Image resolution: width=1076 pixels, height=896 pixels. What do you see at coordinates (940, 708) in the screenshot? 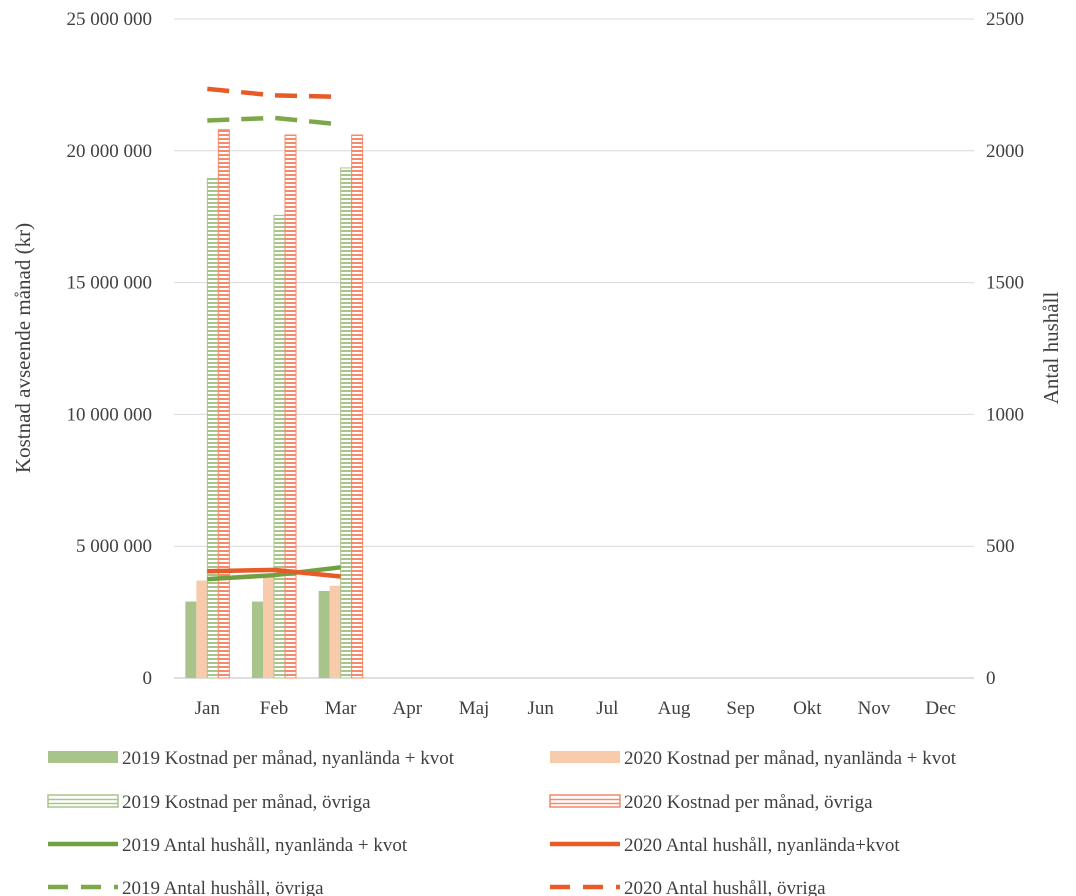
I see `x-tick-label: Dec` at bounding box center [940, 708].